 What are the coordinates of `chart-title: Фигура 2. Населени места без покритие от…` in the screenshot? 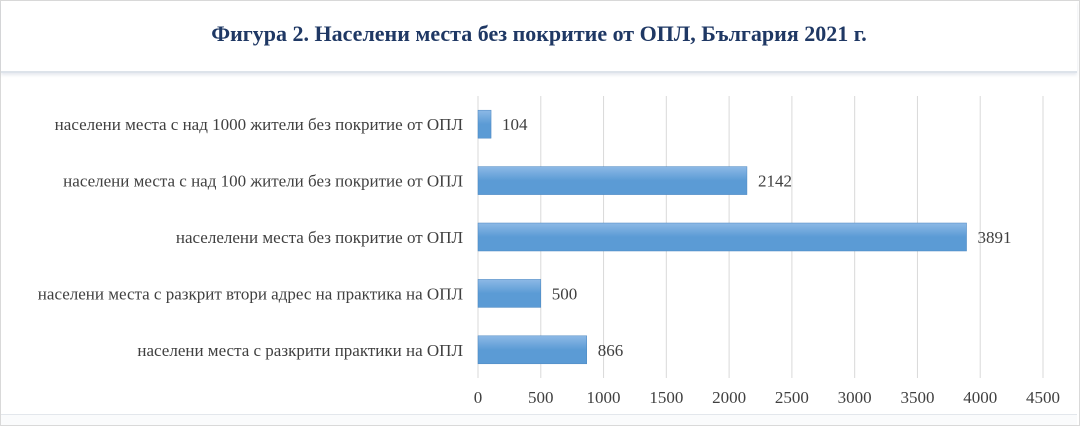 It's located at (539, 33).